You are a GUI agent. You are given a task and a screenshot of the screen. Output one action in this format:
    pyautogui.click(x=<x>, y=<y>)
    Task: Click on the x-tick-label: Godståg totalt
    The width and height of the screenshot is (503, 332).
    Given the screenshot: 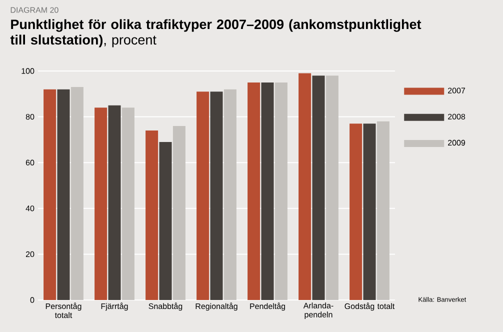 What is the action you would take?
    pyautogui.click(x=369, y=306)
    